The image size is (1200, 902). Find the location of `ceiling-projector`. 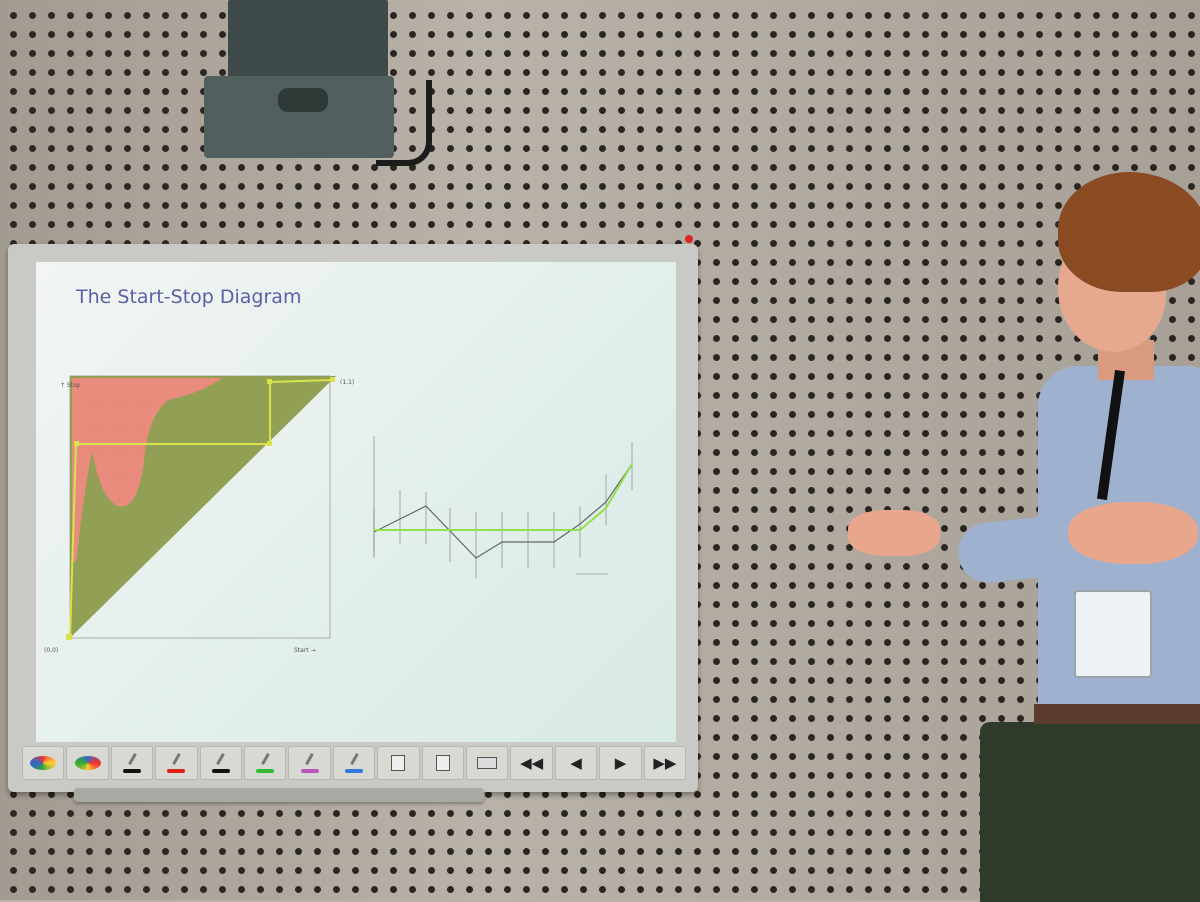

ceiling-projector is located at coordinates (316, 85).